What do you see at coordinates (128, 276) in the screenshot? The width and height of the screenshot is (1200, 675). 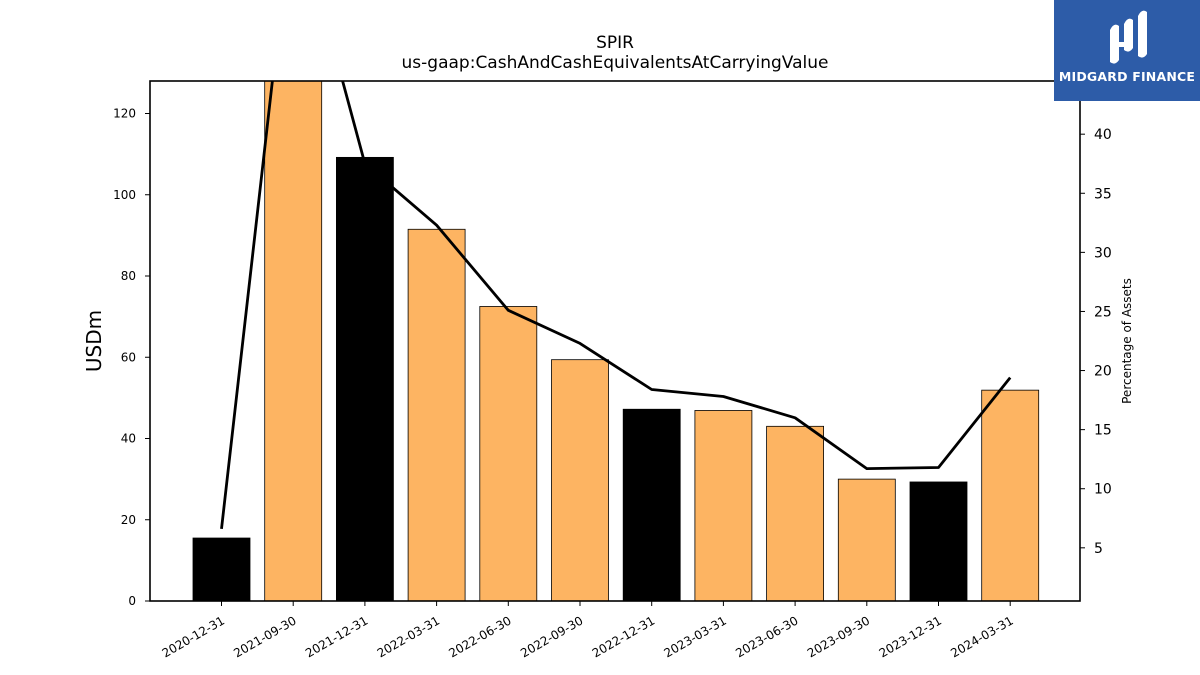 I see `y-tick-label: 80` at bounding box center [128, 276].